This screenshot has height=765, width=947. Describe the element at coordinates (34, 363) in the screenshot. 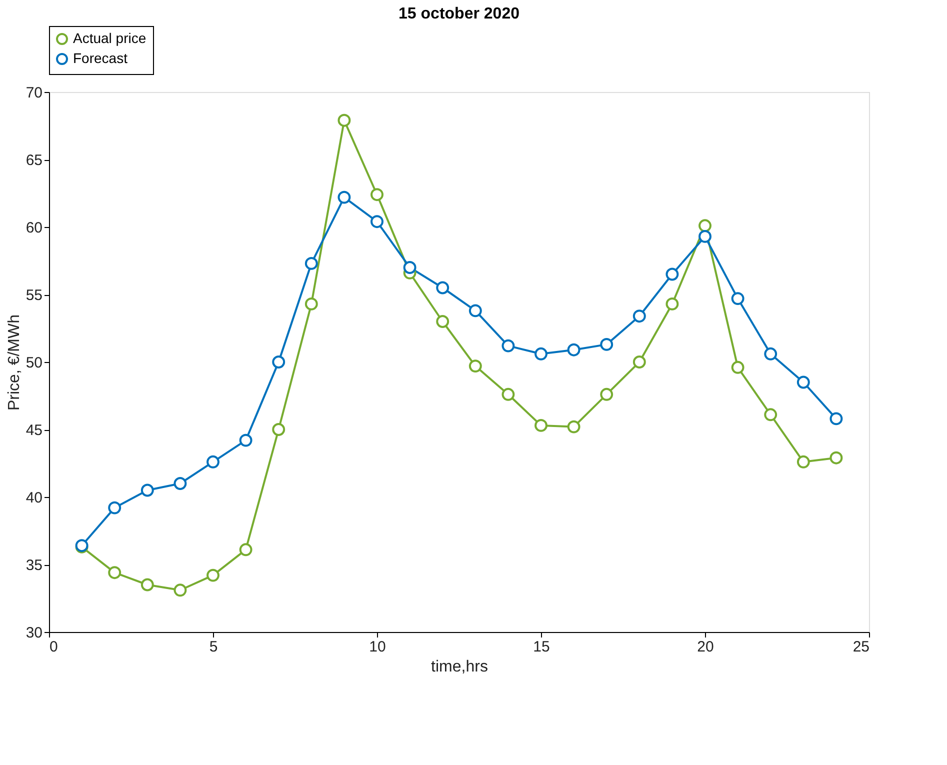

I see `y-tick-label: 50` at that location.